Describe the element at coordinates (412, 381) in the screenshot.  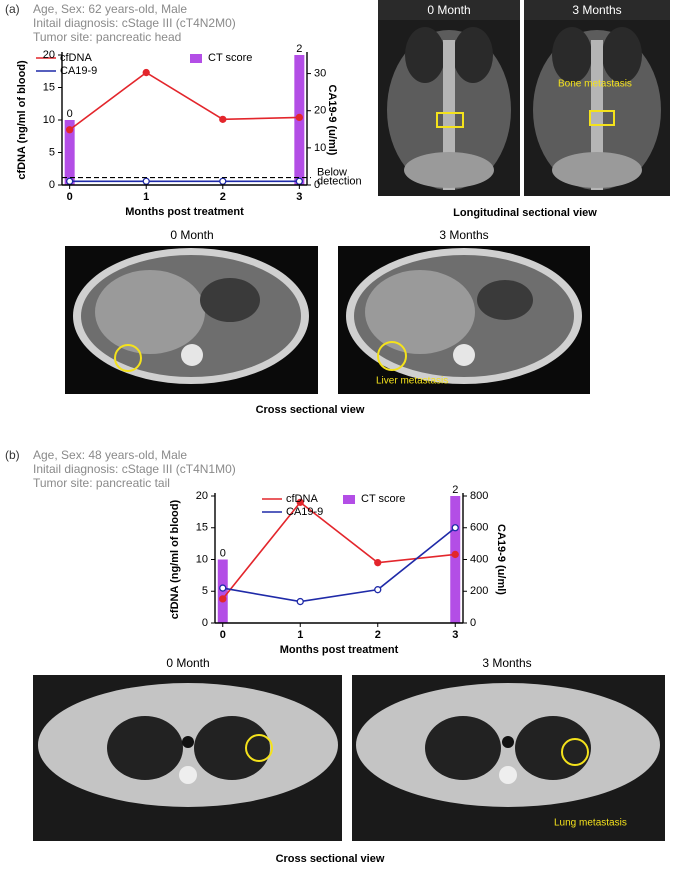
I see `image-annotation: Liver metastasis` at that location.